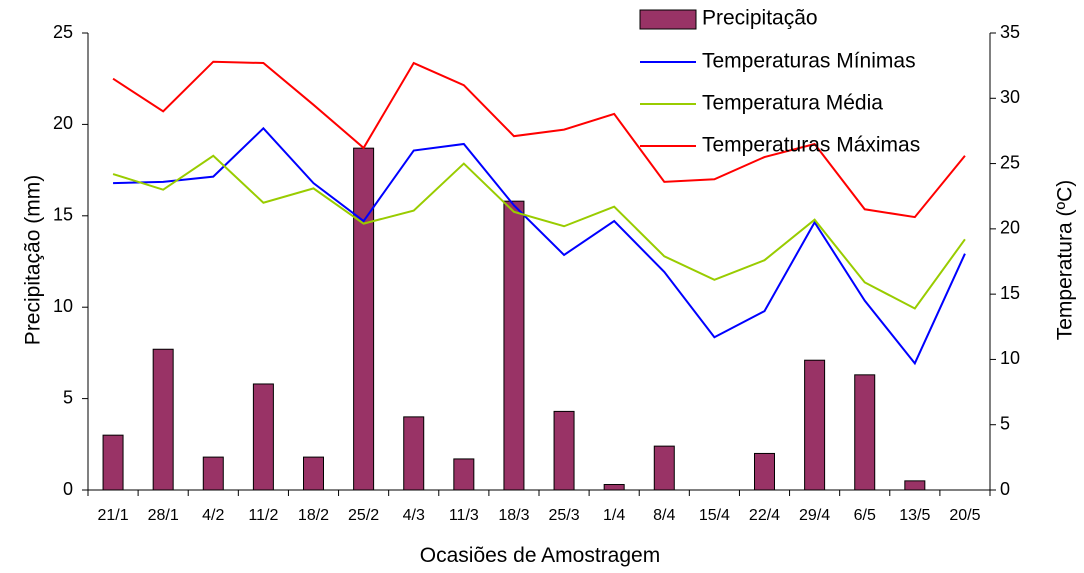 The image size is (1084, 573). What do you see at coordinates (964, 515) in the screenshot?
I see `x-tick-label: 20/5` at bounding box center [964, 515].